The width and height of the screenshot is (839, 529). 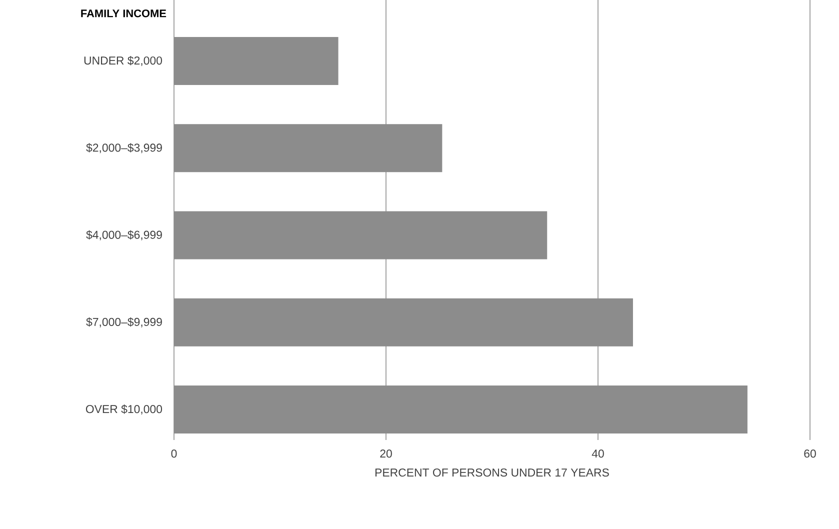 What do you see at coordinates (124, 235) in the screenshot?
I see `y-tick-label: $4,000–$6,999` at bounding box center [124, 235].